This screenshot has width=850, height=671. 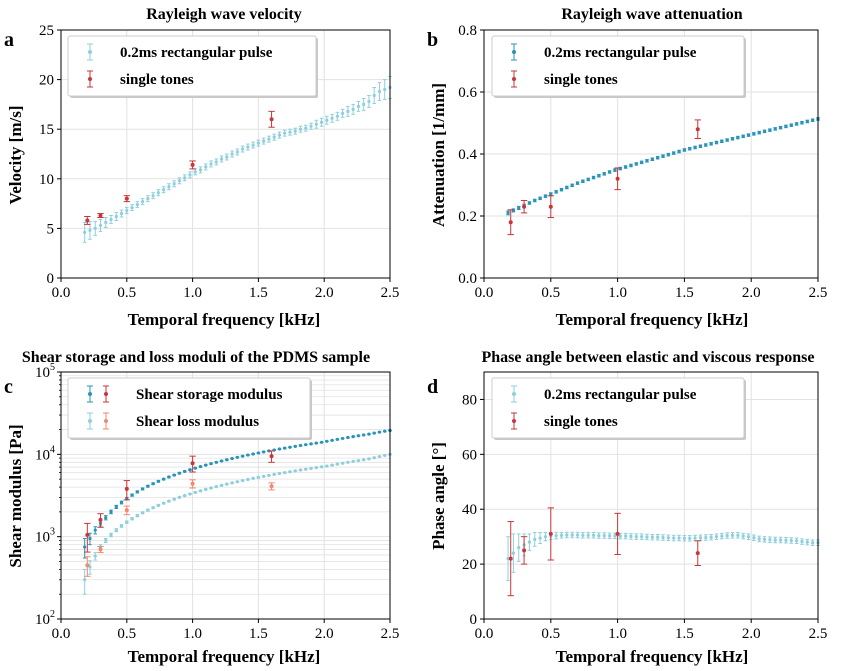 What do you see at coordinates (45, 371) in the screenshot?
I see `y-tick-label: 10⁵` at bounding box center [45, 371].